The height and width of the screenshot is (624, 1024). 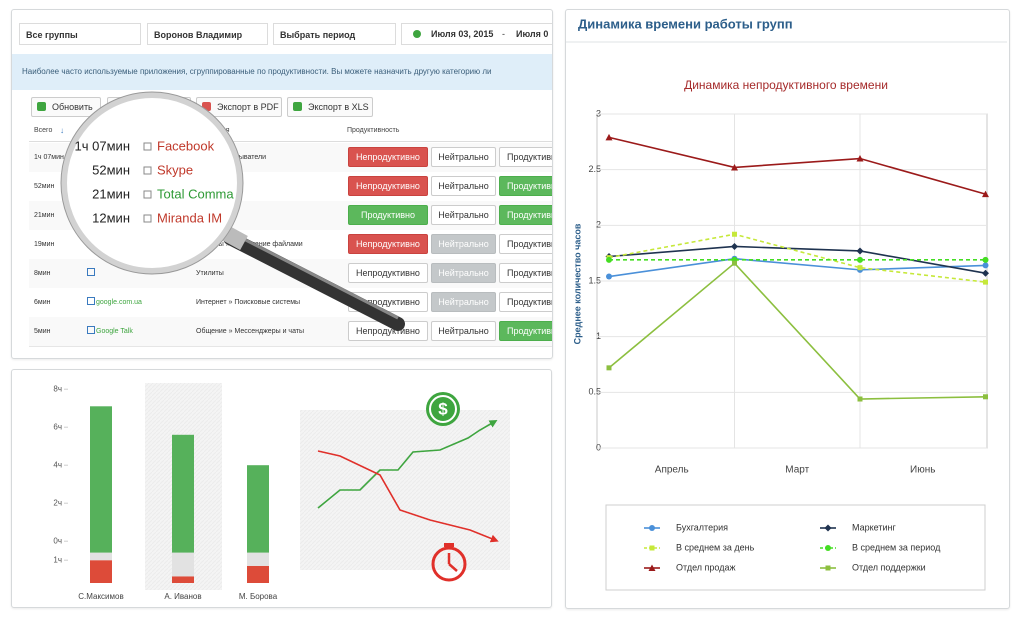 What do you see at coordinates (462, 34) in the screenshot?
I see `date-from: Июля 03, 2015` at bounding box center [462, 34].